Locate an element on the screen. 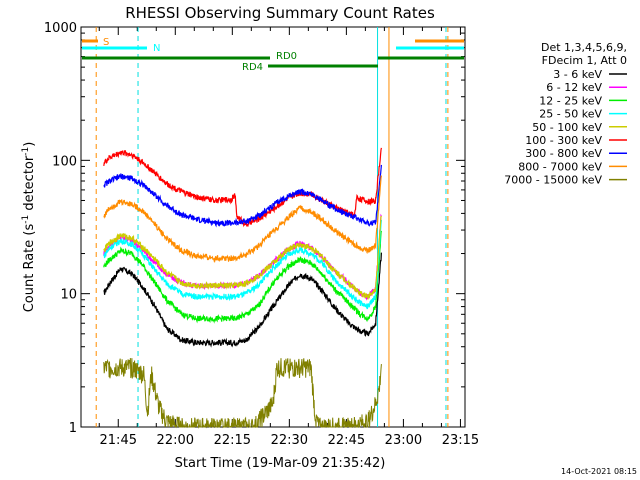 The width and height of the screenshot is (640, 480). legend-label: 25 - 50 keV is located at coordinates (570, 114).